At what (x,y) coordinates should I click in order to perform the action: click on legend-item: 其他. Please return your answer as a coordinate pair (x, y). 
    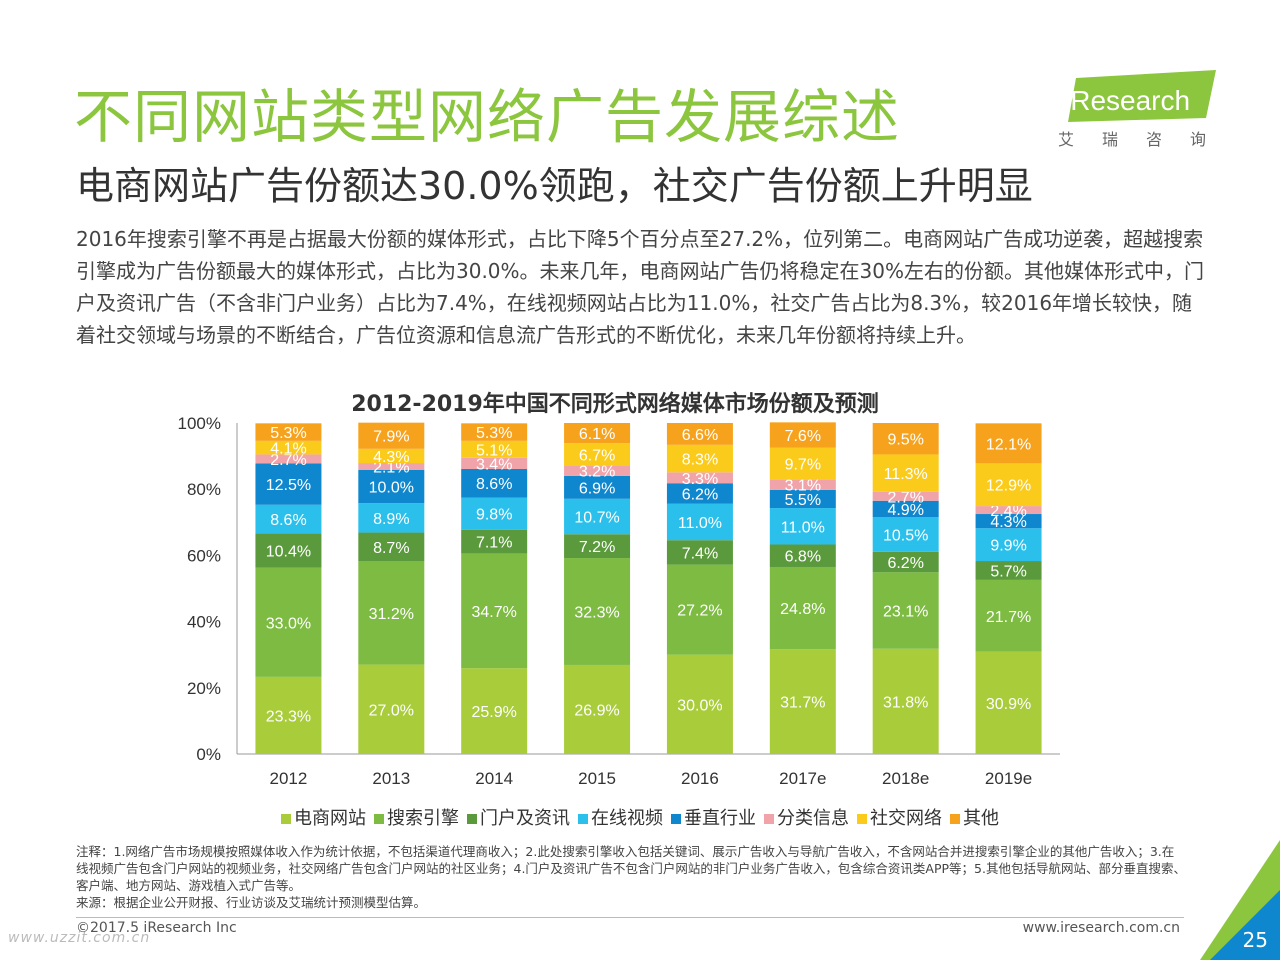
    Looking at the image, I should click on (974, 817).